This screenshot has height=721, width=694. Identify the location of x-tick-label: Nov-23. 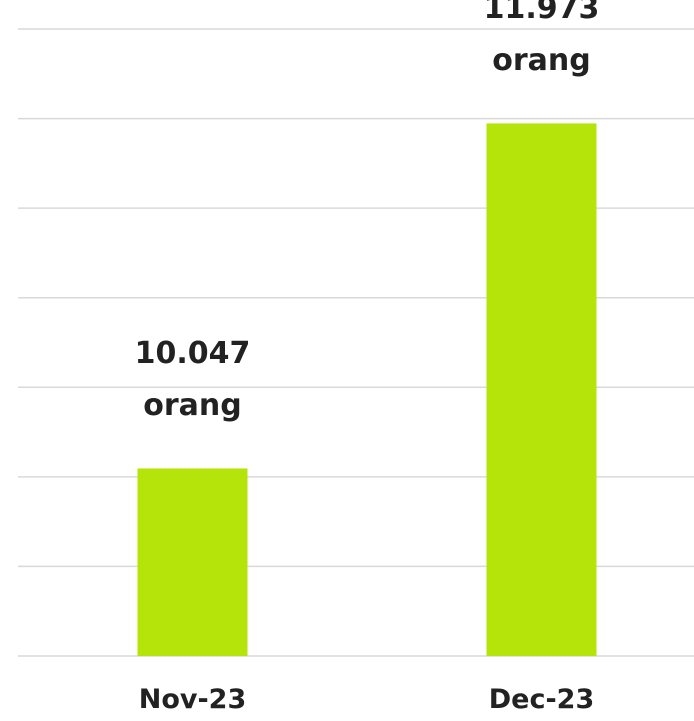
(192, 699).